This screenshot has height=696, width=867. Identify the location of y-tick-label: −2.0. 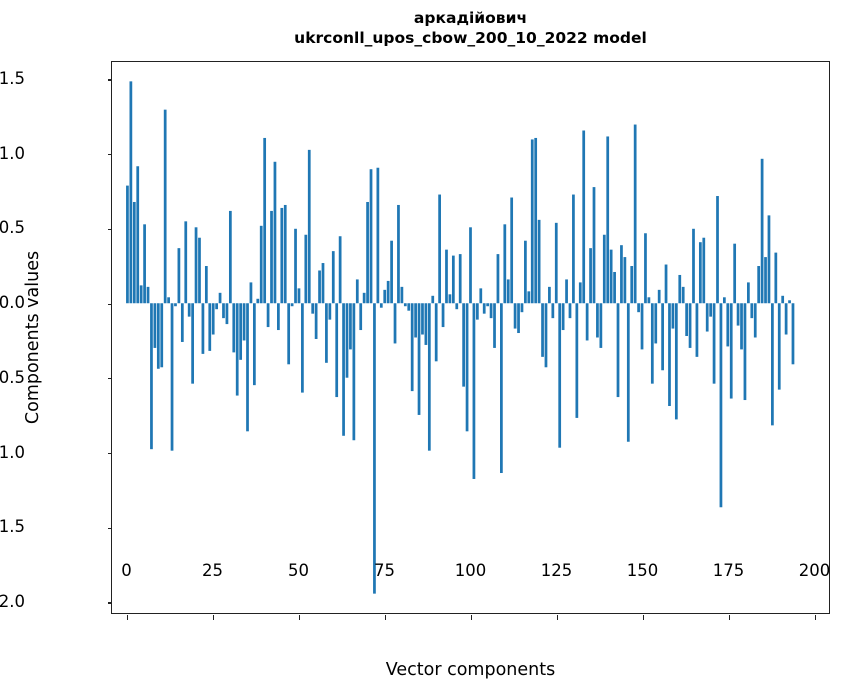
(12, 602).